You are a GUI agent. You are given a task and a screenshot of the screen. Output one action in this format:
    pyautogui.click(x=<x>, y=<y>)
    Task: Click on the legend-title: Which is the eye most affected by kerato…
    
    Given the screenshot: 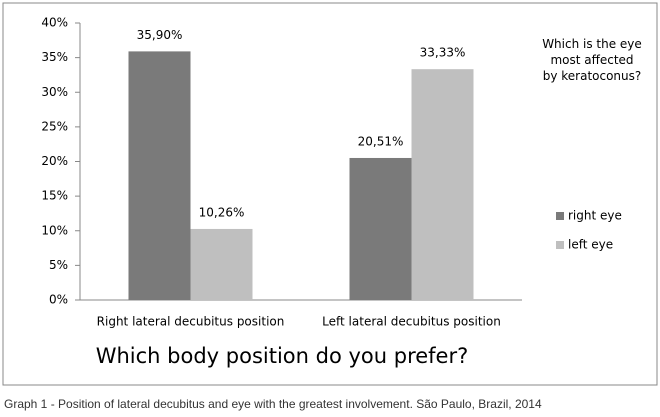 What is the action you would take?
    pyautogui.click(x=592, y=60)
    